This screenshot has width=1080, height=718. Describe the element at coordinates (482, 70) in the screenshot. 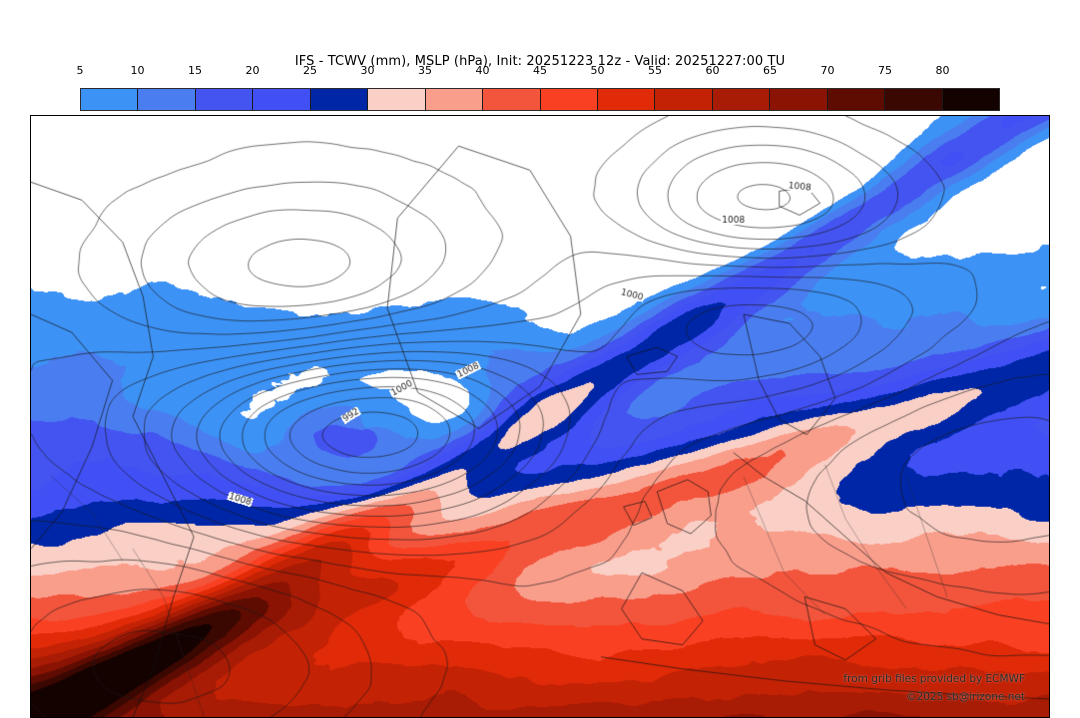

I see `colorbar-tick-40: 40` at that location.